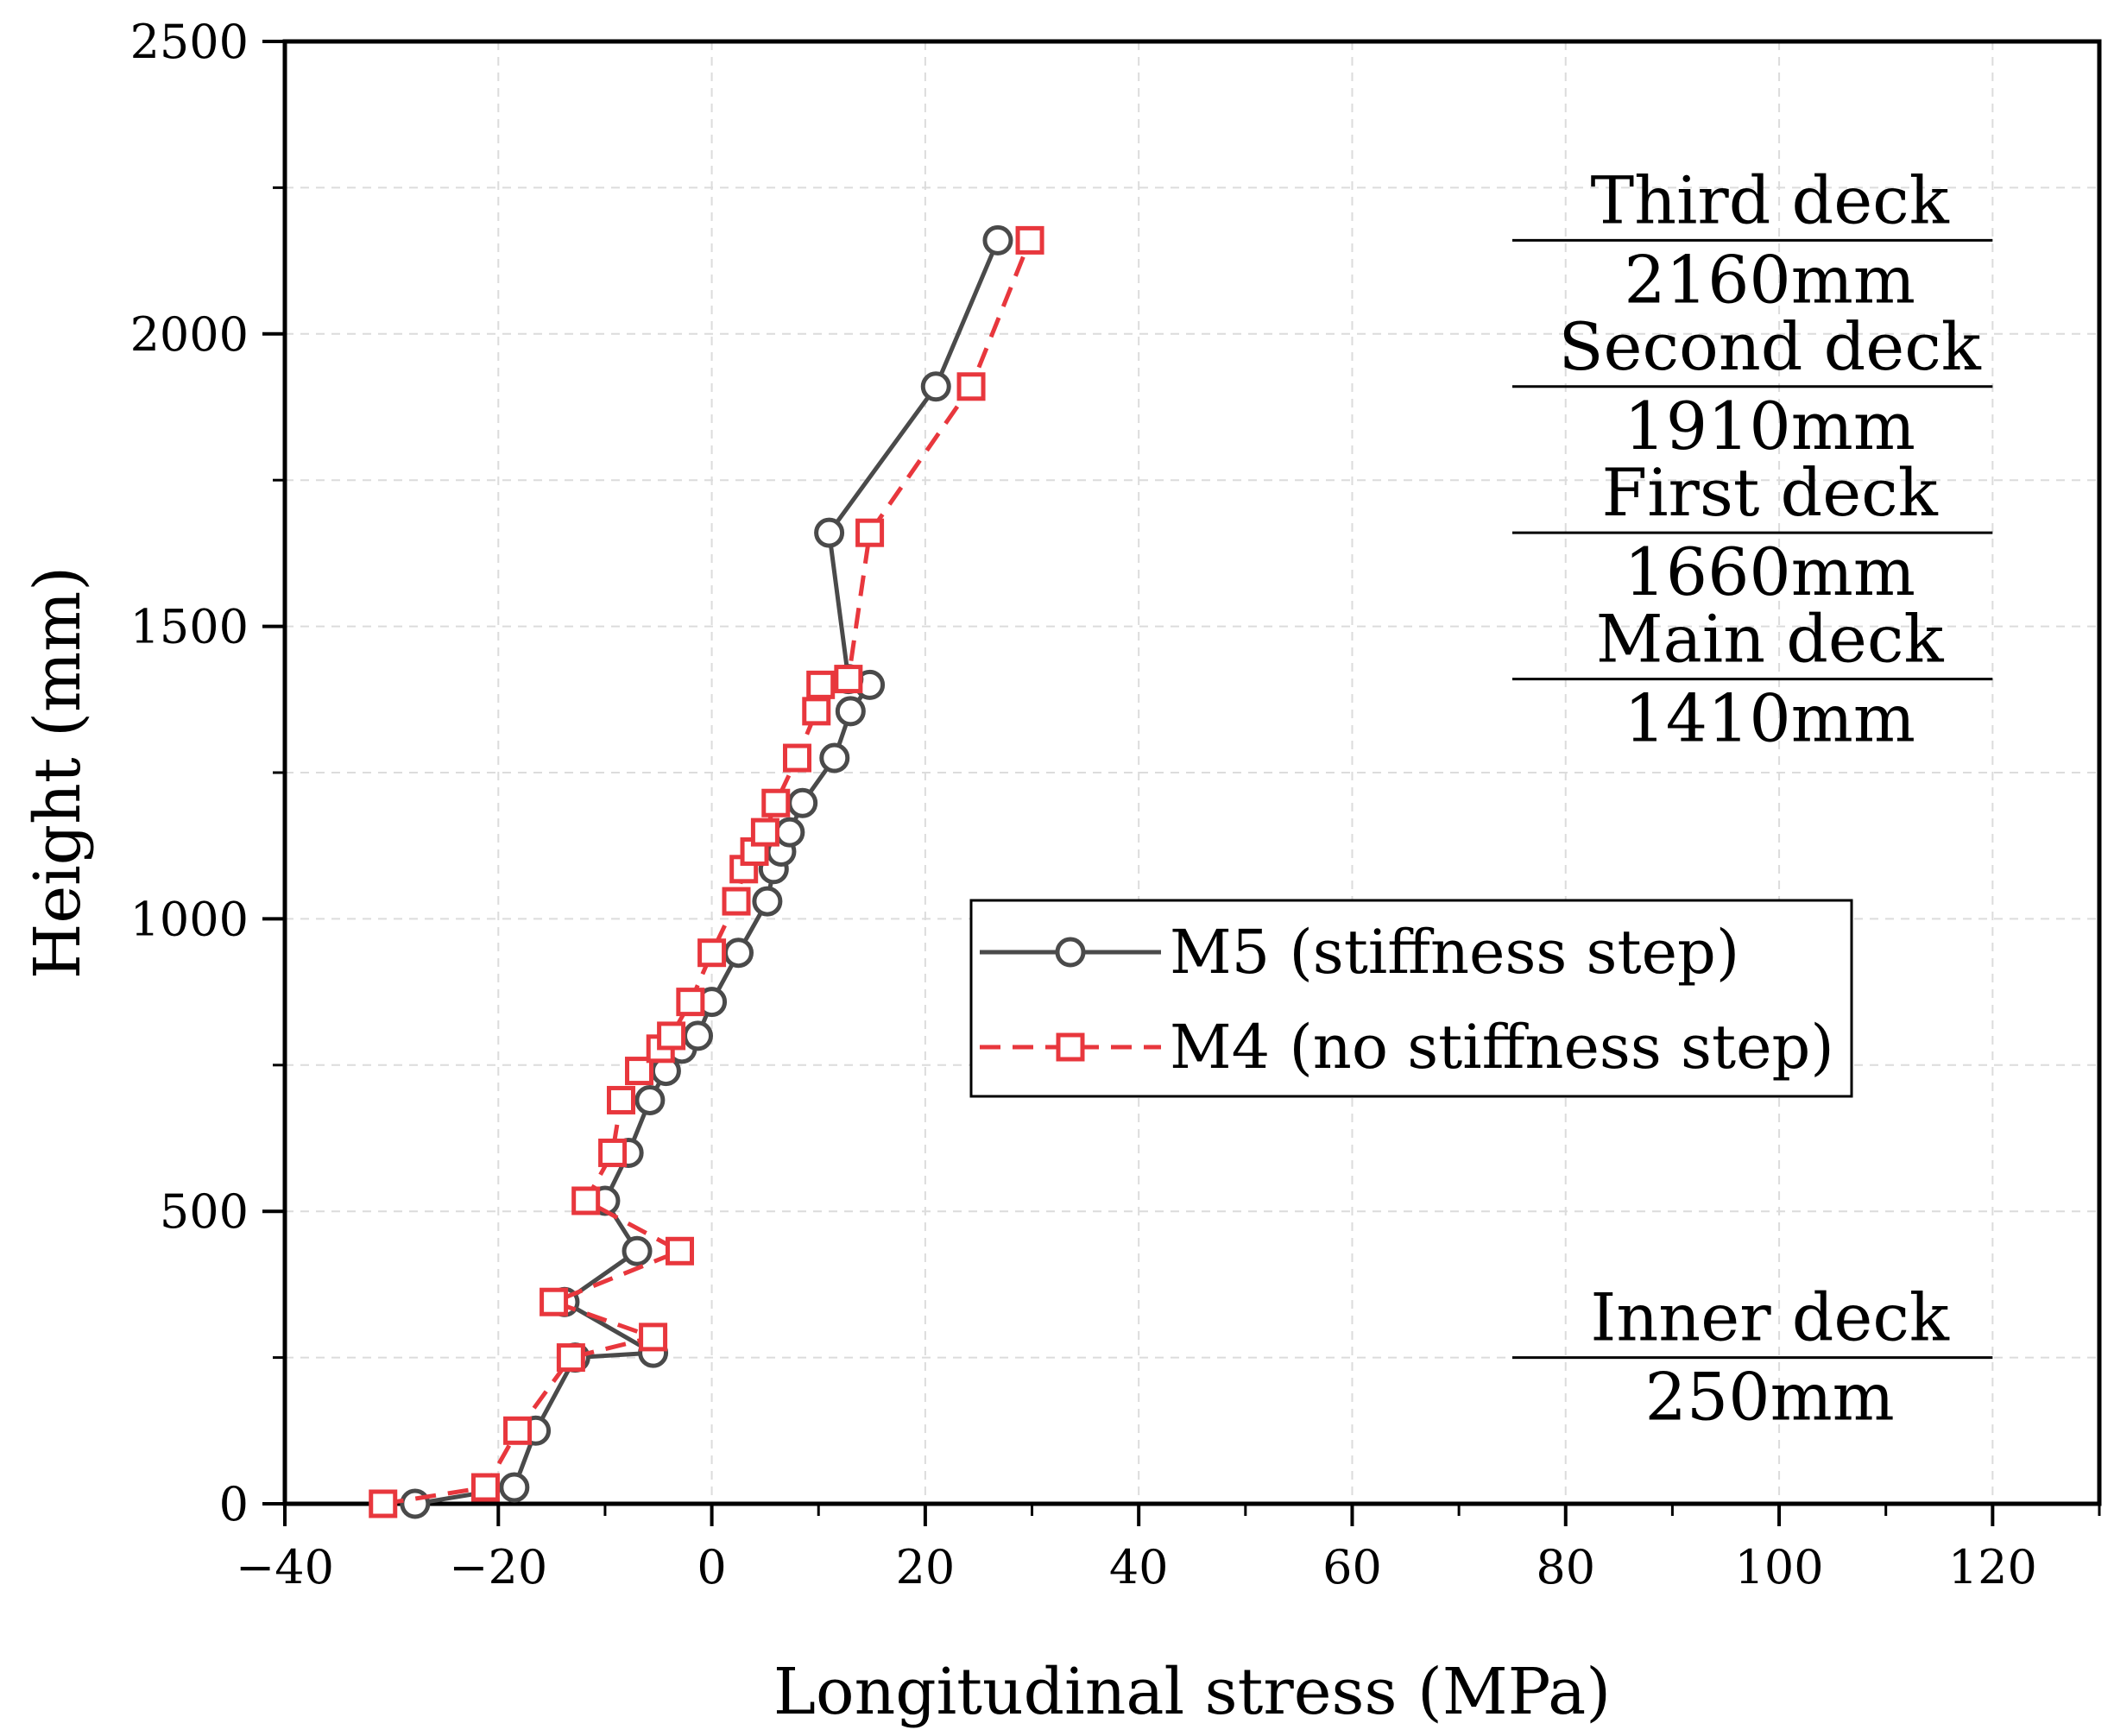 The height and width of the screenshot is (1736, 2114). I want to click on legend-label-1: M5 (stiffness step), so click(1454, 952).